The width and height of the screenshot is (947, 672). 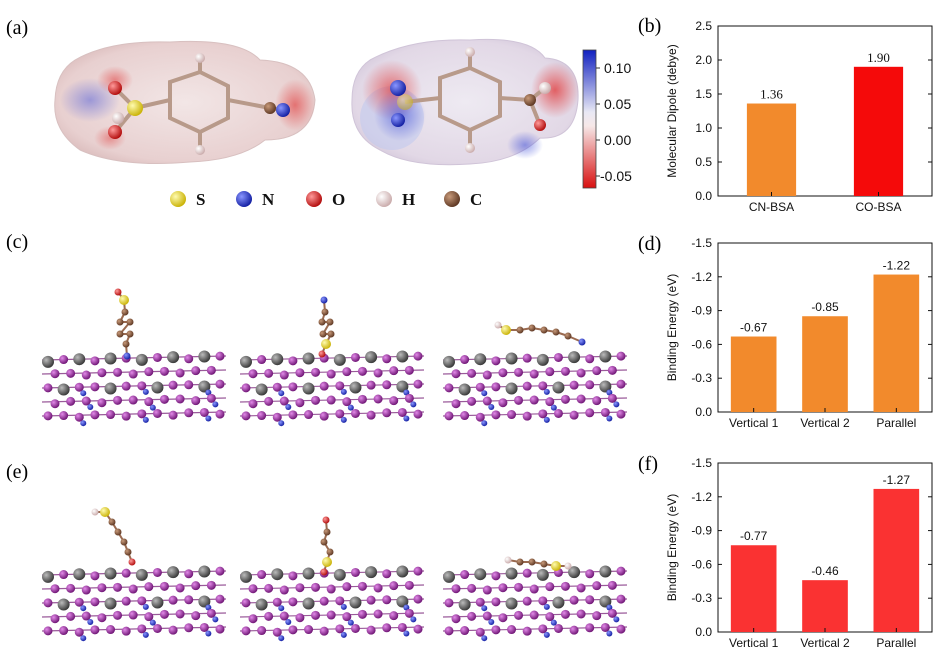 What do you see at coordinates (771, 94) in the screenshot?
I see `bar-value-label: 1.36` at bounding box center [771, 94].